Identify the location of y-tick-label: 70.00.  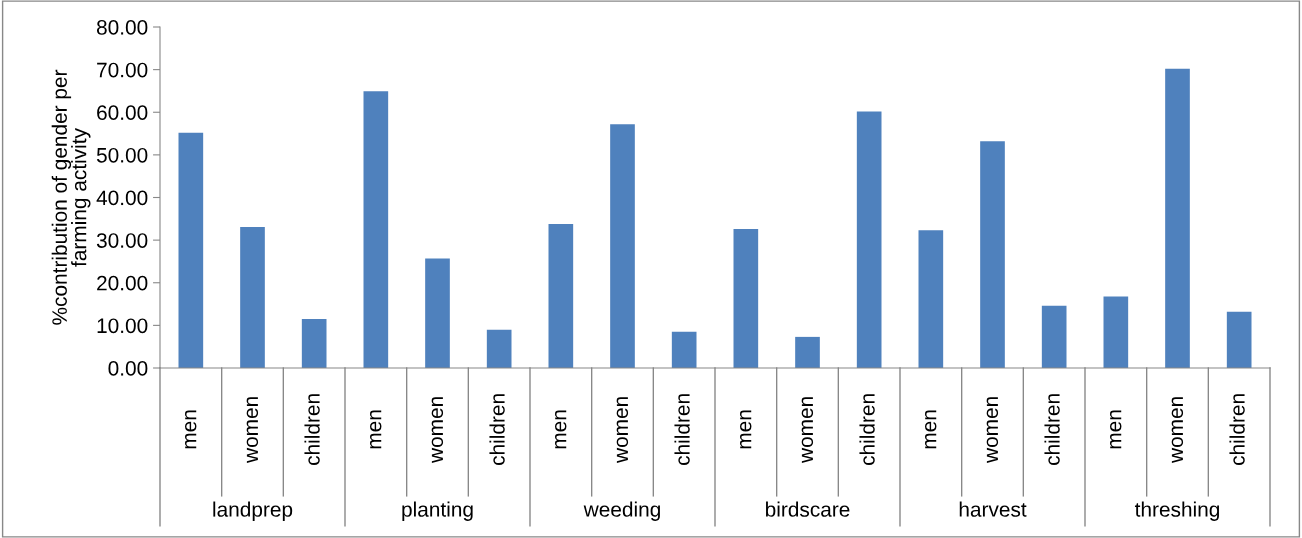
(122, 70).